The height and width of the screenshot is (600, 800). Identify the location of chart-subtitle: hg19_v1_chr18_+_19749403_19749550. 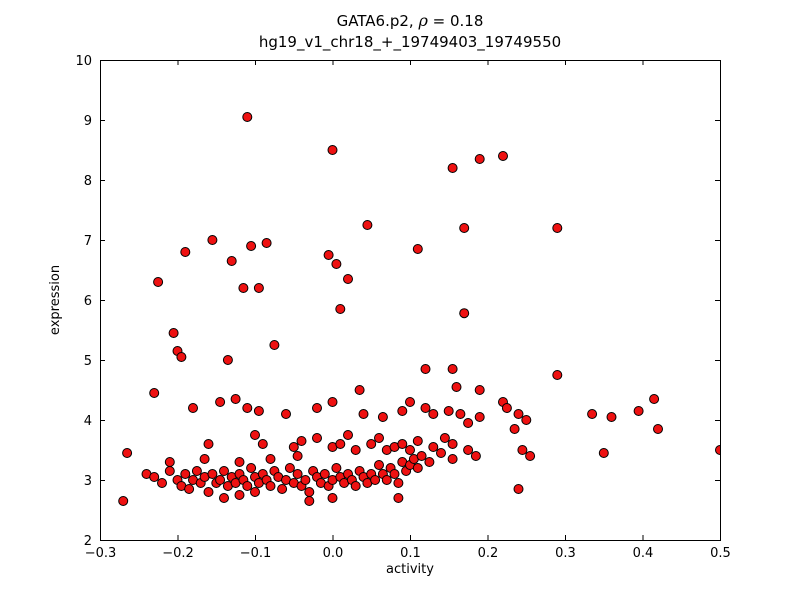
(410, 42).